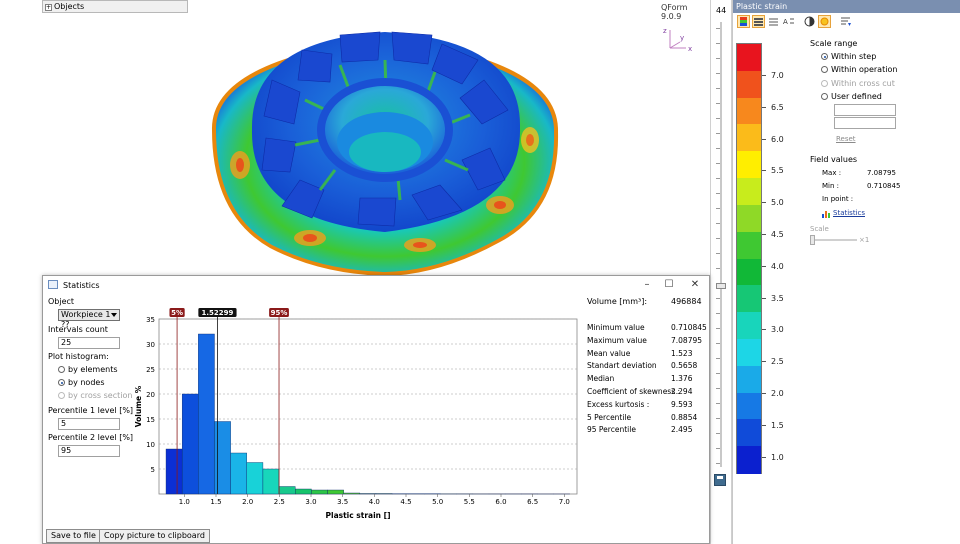 The width and height of the screenshot is (960, 544). What do you see at coordinates (48, 7) in the screenshot?
I see `expand-icon: +` at bounding box center [48, 7].